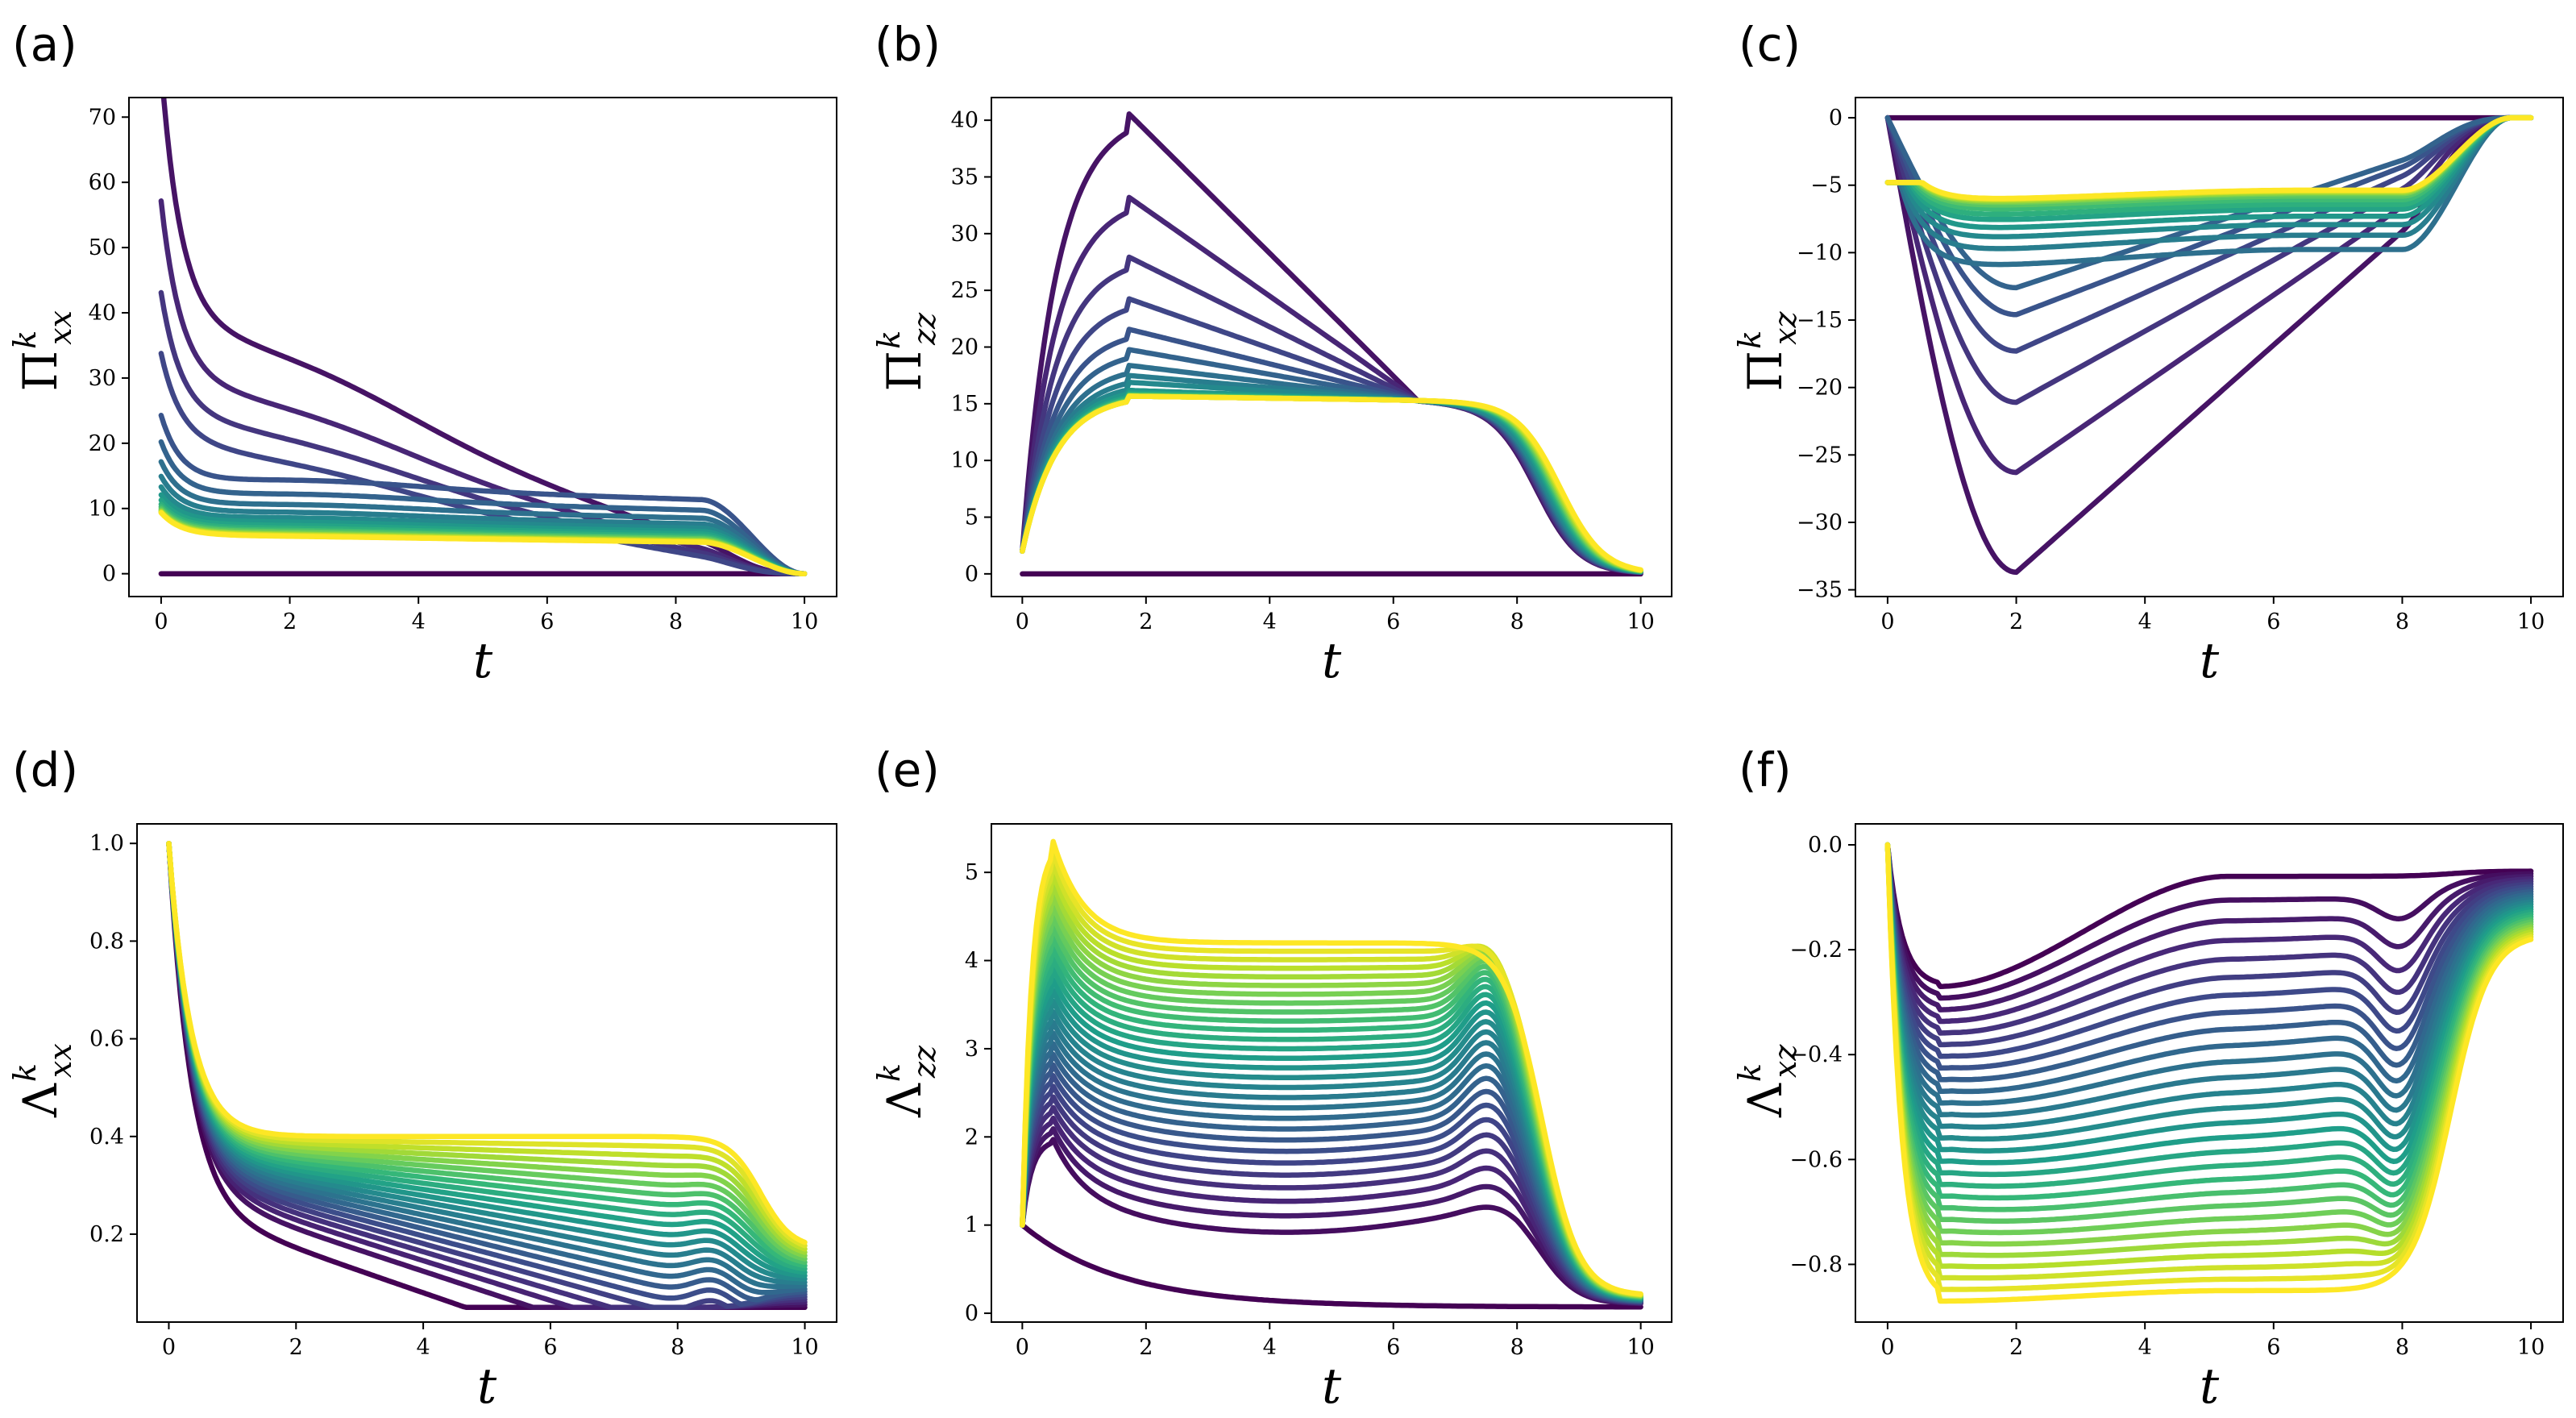 This screenshot has height=1418, width=2576. Describe the element at coordinates (102, 118) in the screenshot. I see `y-tick-label: 70` at that location.